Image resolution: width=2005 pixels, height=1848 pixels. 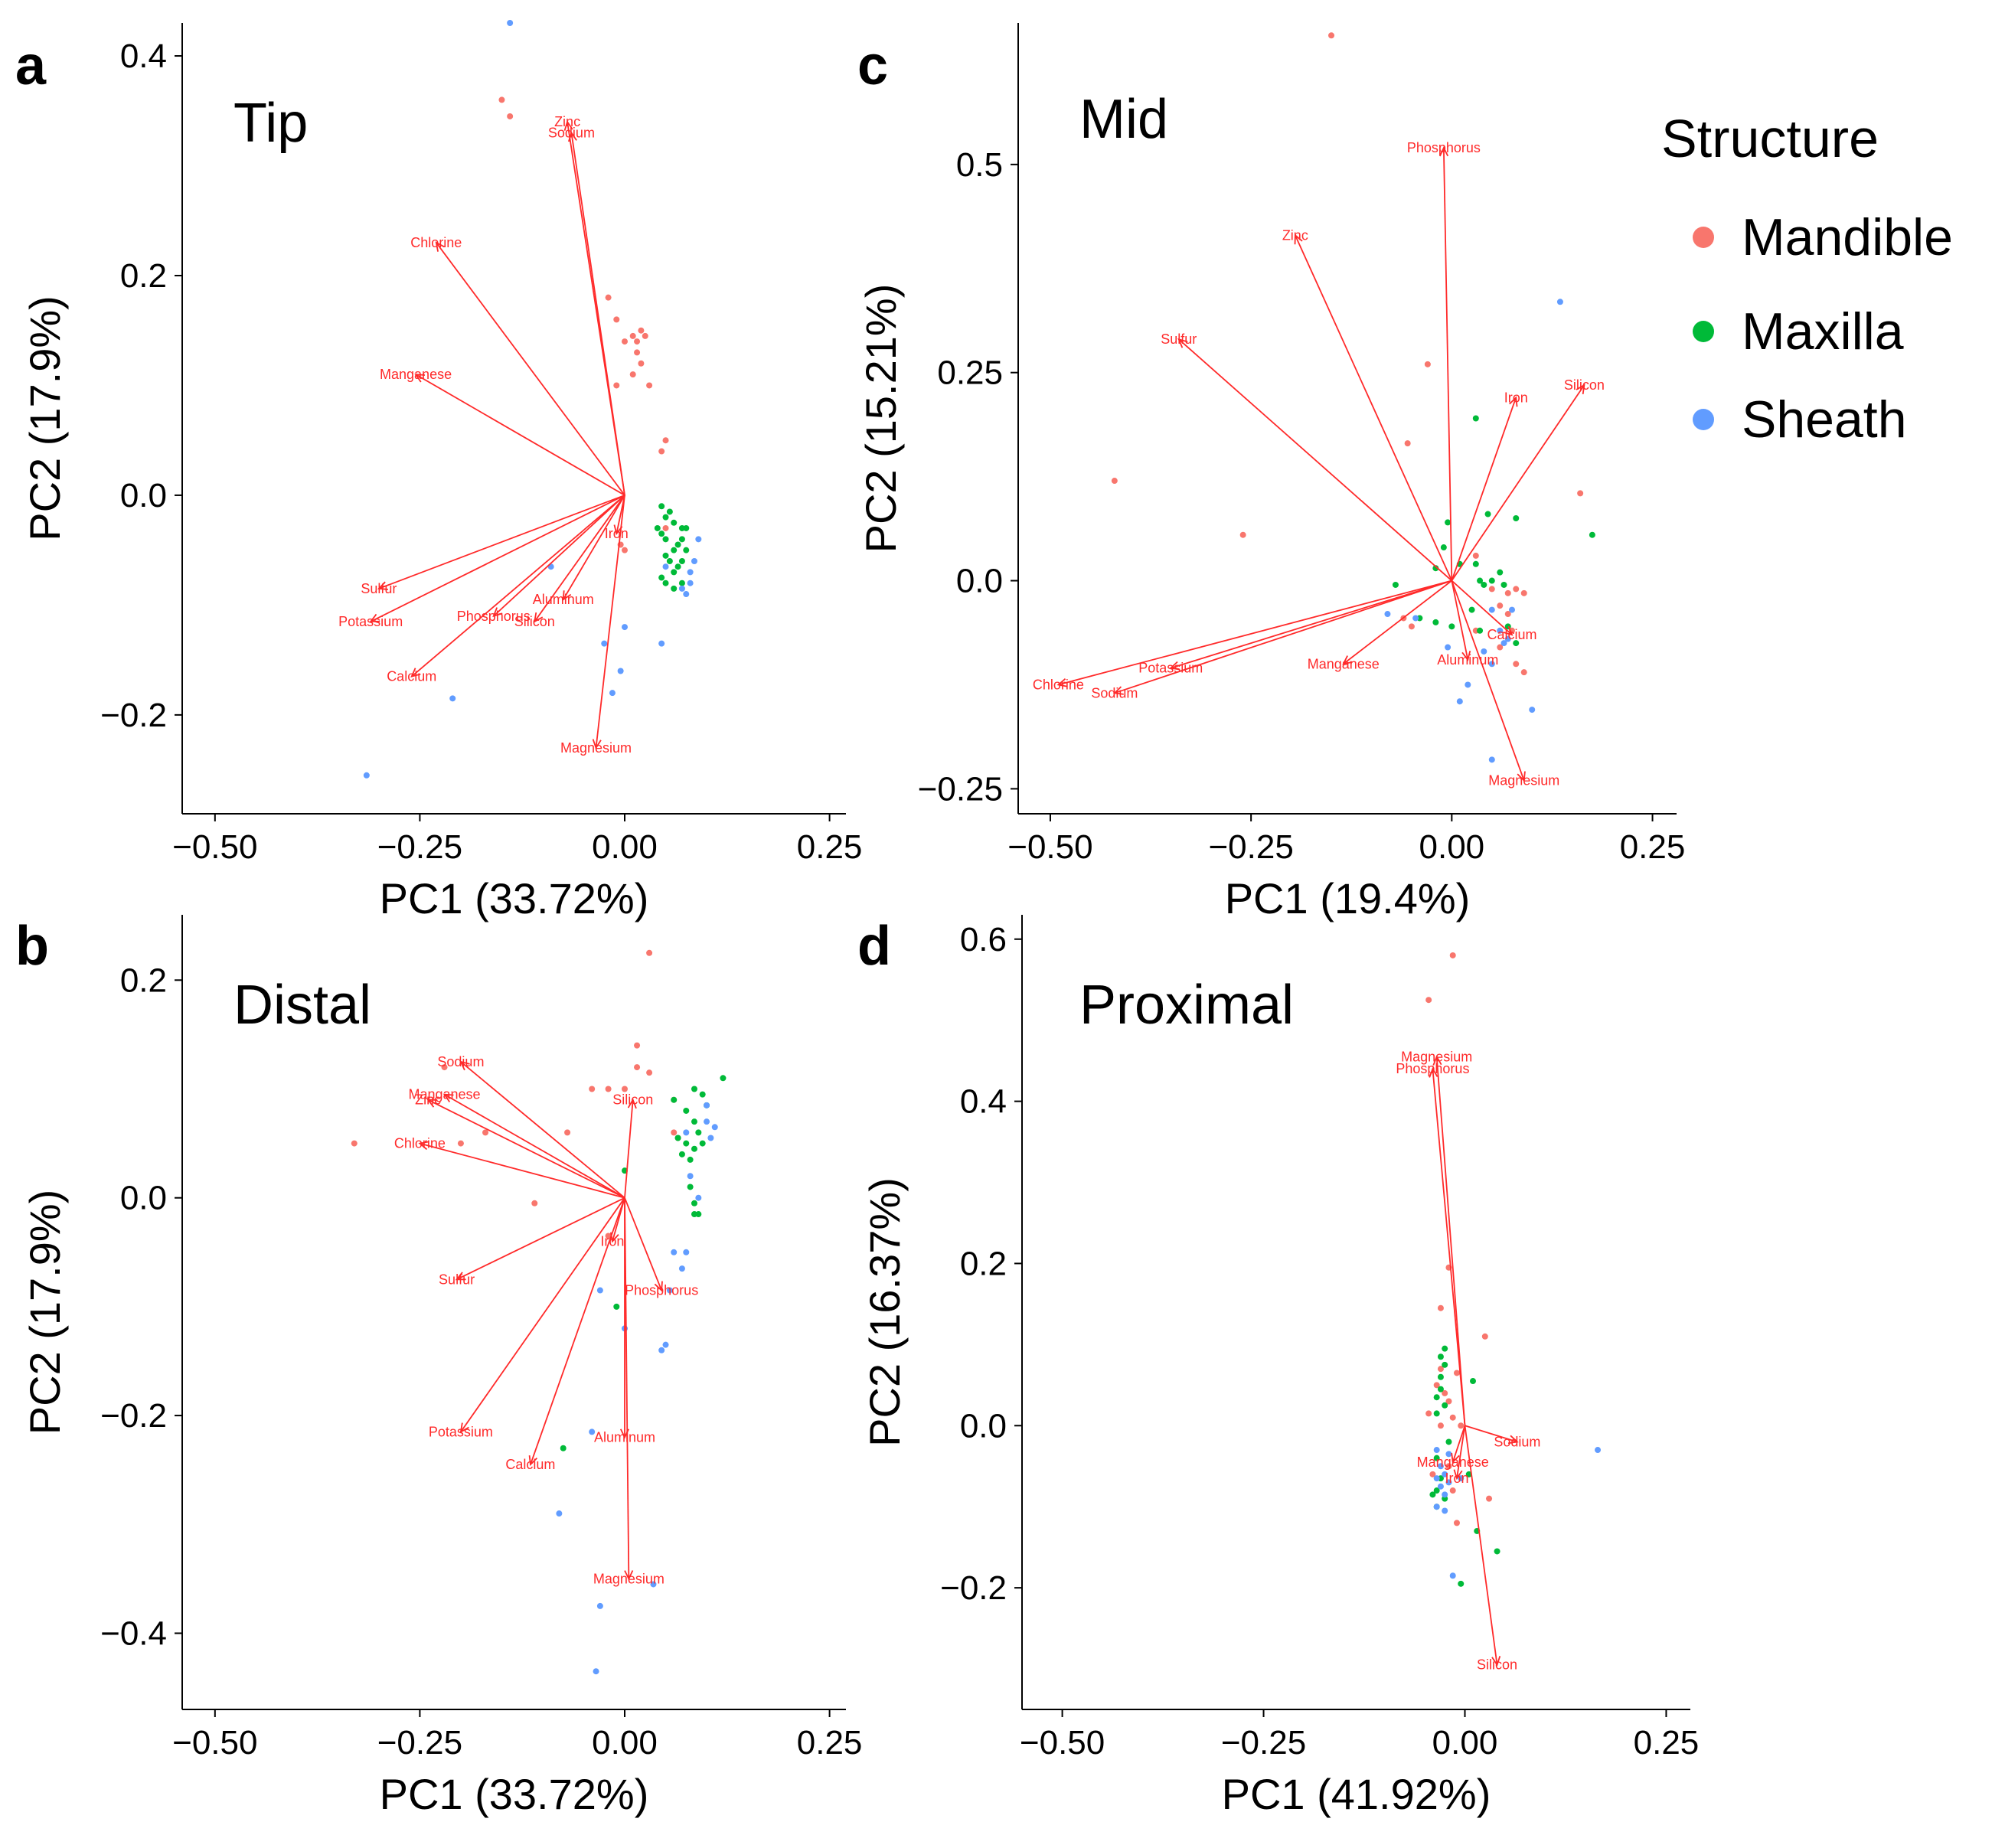 I want to click on y-axis-title: PC2 (17.9%), so click(x=45, y=418).